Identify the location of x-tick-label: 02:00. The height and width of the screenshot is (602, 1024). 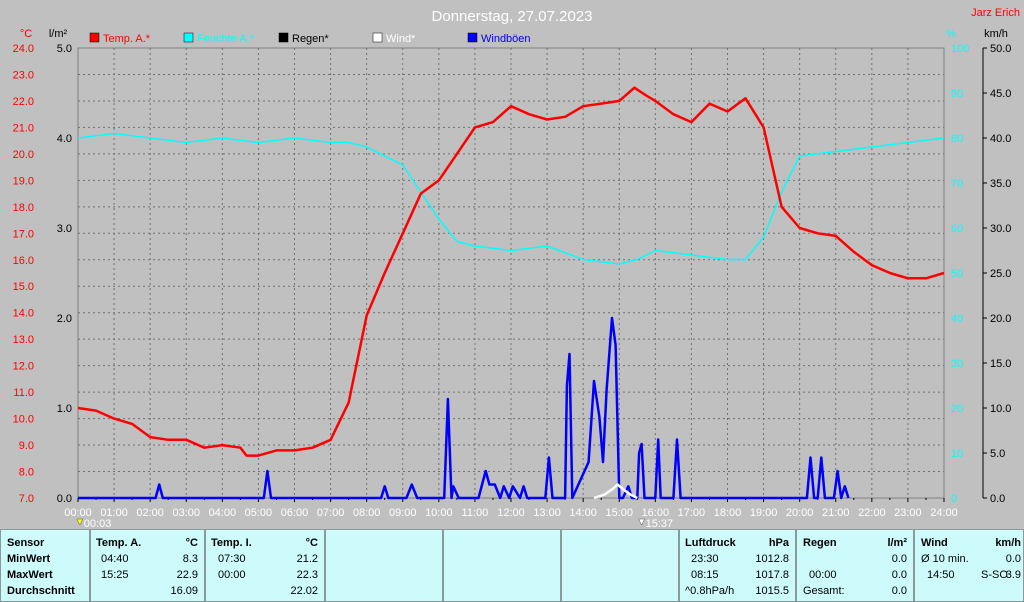
(150, 513).